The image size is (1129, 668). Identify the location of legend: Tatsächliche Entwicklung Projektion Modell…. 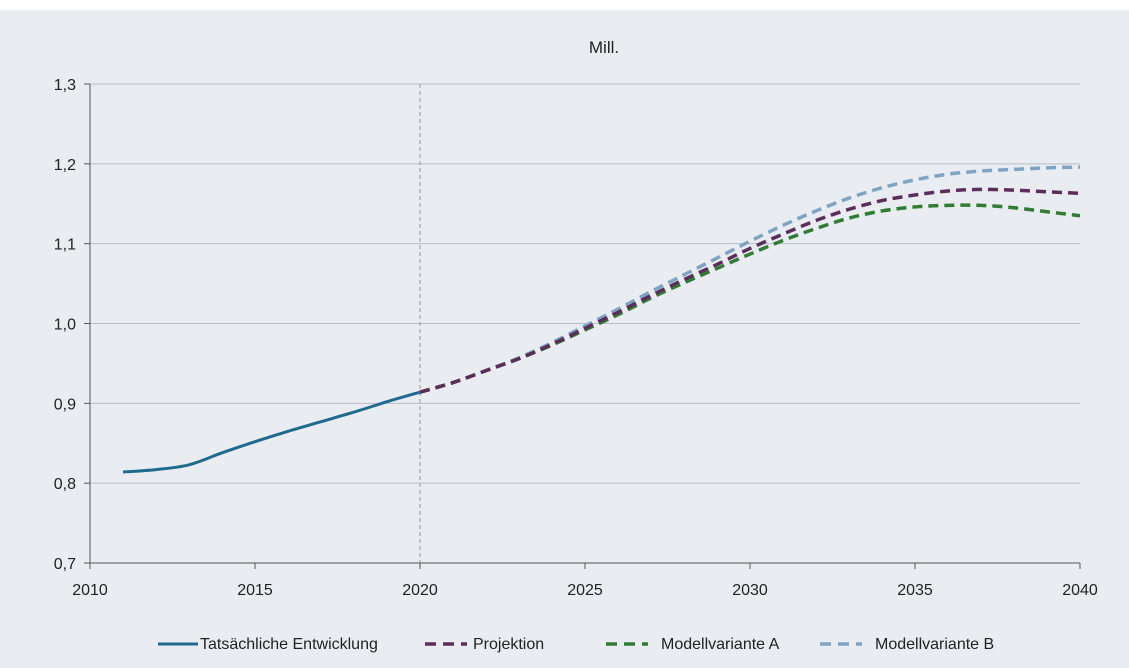
(576, 644).